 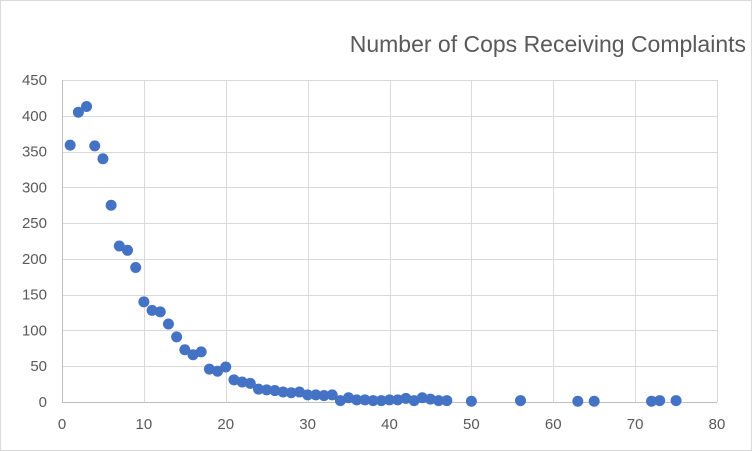 What do you see at coordinates (144, 424) in the screenshot?
I see `x-tick-label: 10` at bounding box center [144, 424].